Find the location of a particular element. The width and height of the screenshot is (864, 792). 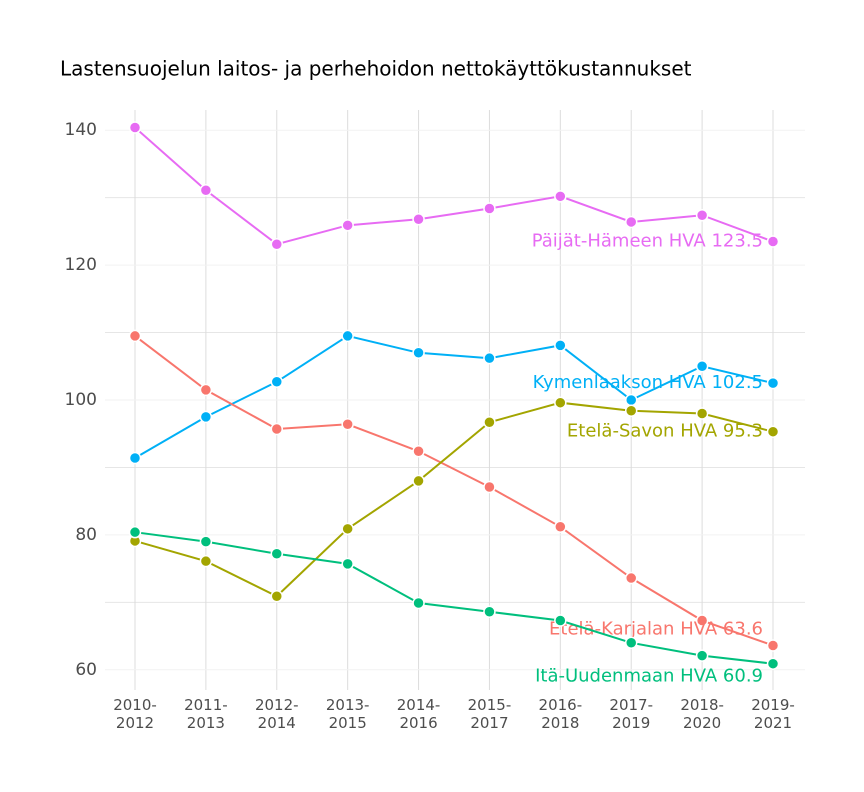

x-tick-label: 2018-2020 is located at coordinates (702, 714).